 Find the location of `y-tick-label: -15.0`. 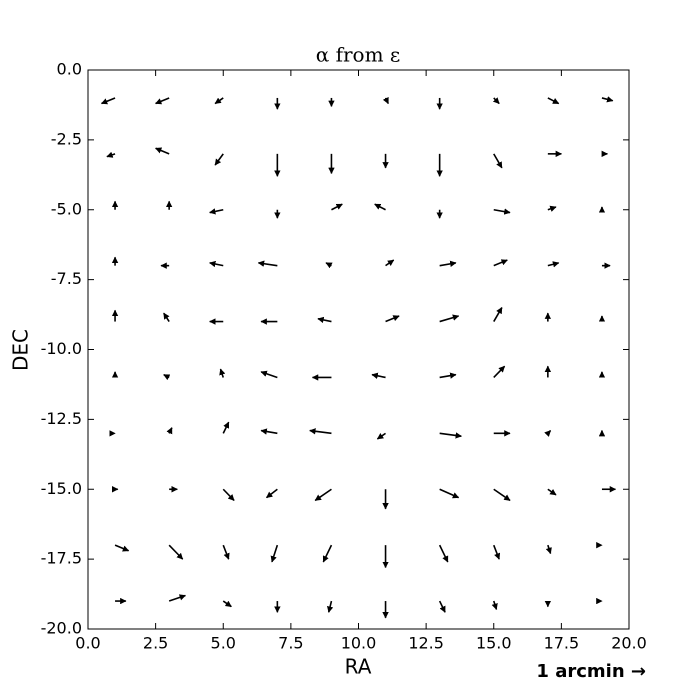

y-tick-label: -15.0 is located at coordinates (61, 488).